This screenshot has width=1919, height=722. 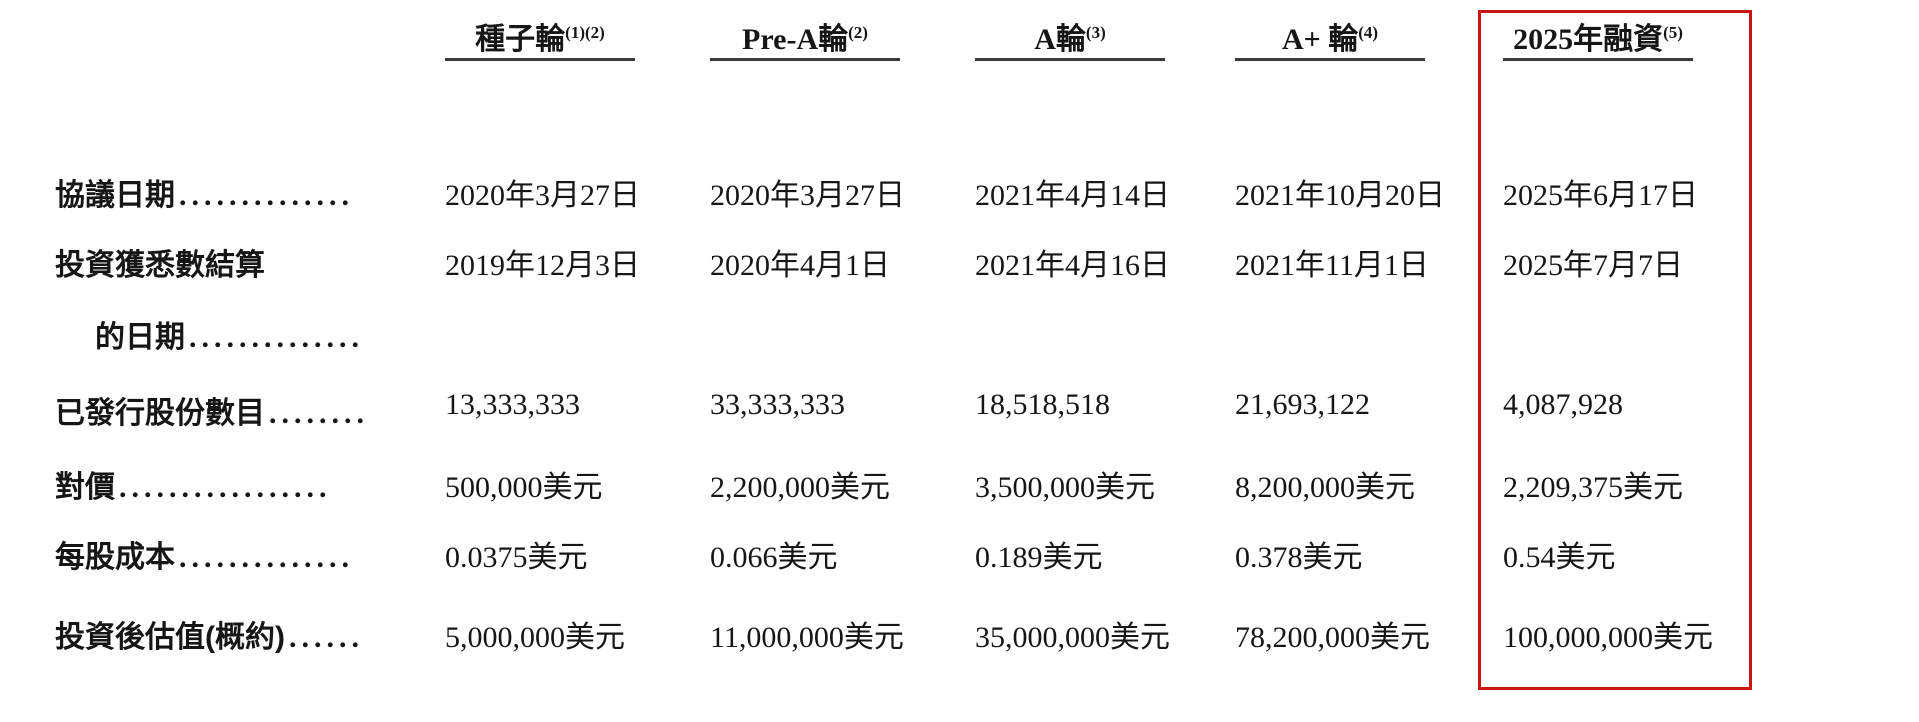 What do you see at coordinates (1332, 637) in the screenshot?
I see `table-cell: 78,200,000美元` at bounding box center [1332, 637].